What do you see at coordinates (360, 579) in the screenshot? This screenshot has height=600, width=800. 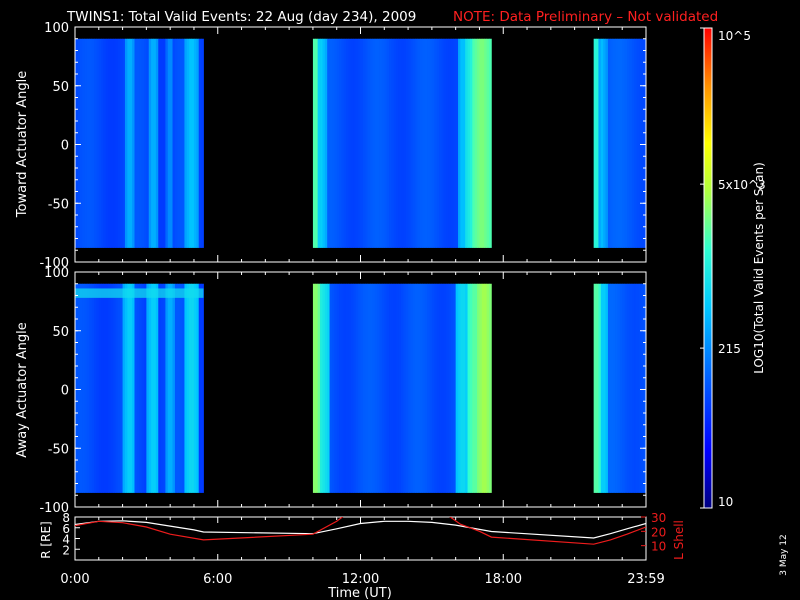 I see `time-tick-label: 12:00` at bounding box center [360, 579].